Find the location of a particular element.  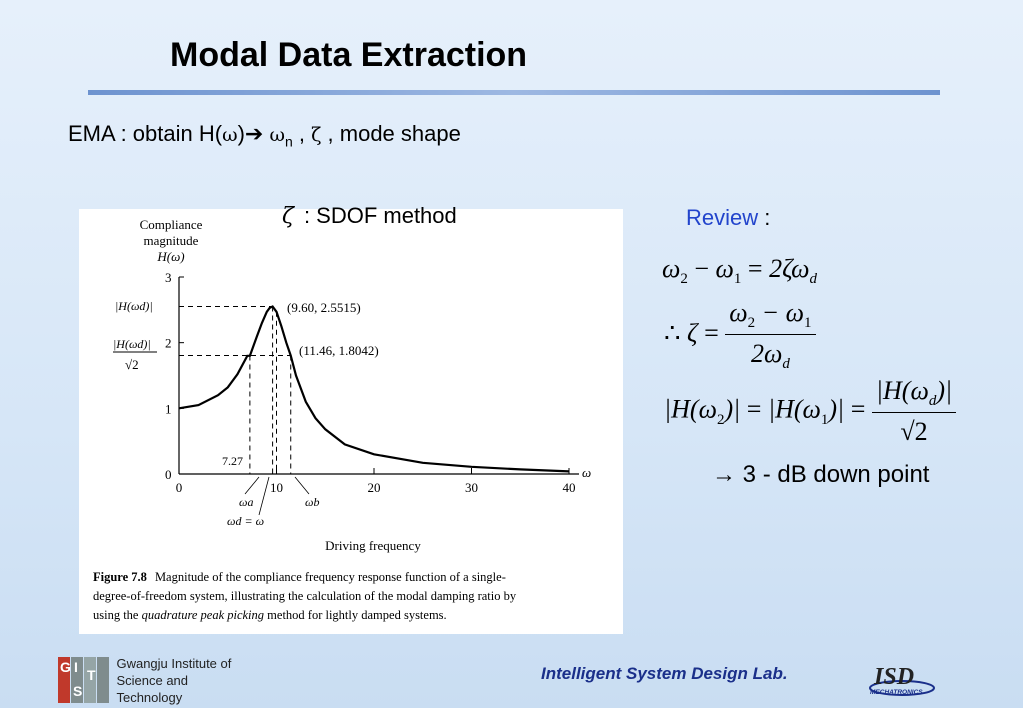

equation-bandwidth: ω2 − ω1 = 2ζωd is located at coordinates (739, 271).